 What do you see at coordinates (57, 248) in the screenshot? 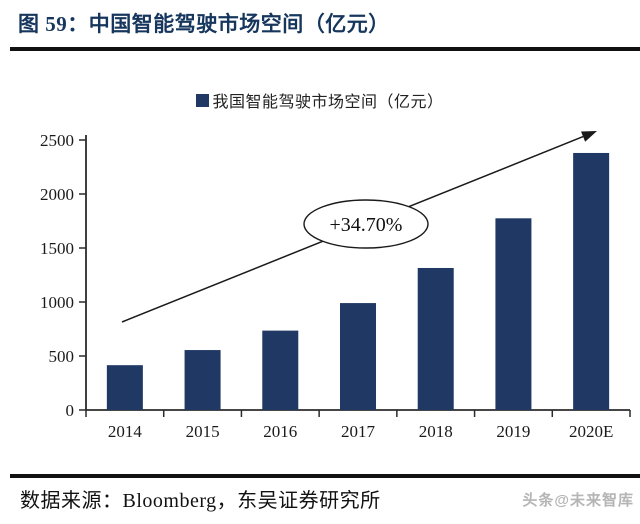
I see `y-tick-label: 1500` at bounding box center [57, 248].